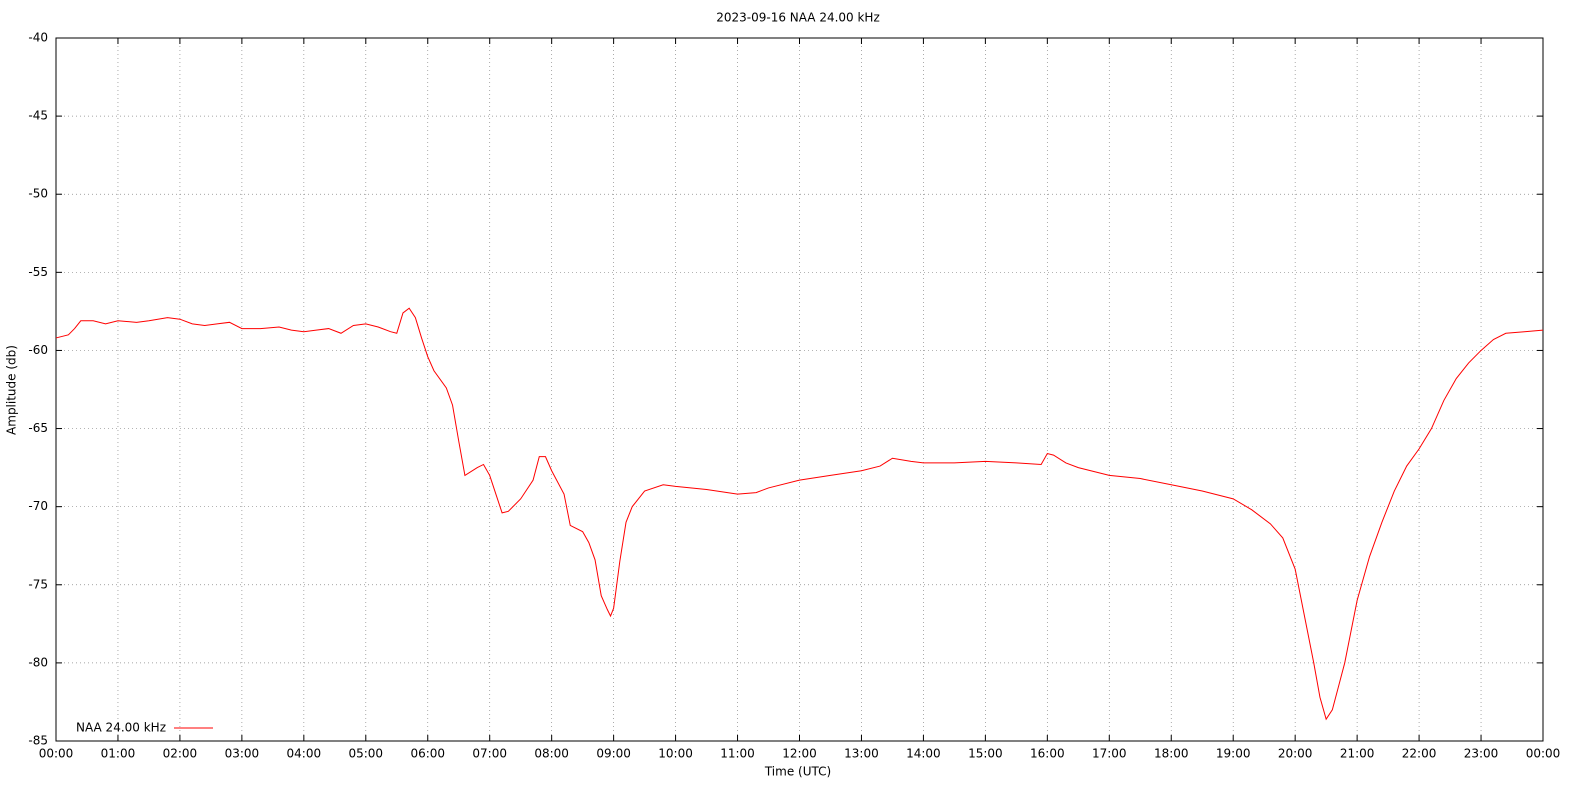 The height and width of the screenshot is (801, 1596). What do you see at coordinates (737, 754) in the screenshot?
I see `x-tick-label: 11:00` at bounding box center [737, 754].